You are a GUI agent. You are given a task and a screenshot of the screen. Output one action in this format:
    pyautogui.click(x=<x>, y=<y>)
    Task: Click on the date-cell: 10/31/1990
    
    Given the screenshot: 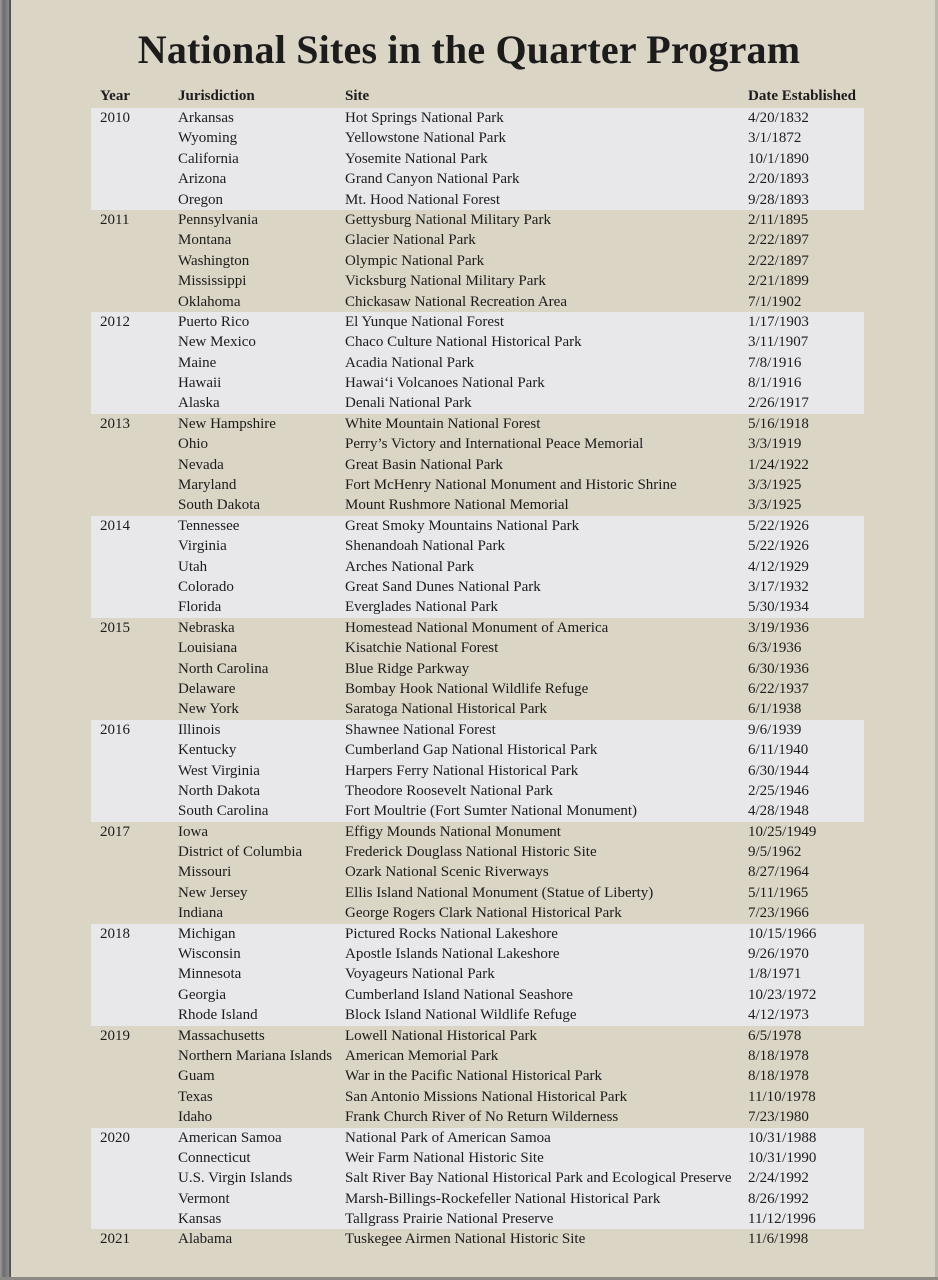 What is the action you would take?
    pyautogui.click(x=782, y=1157)
    